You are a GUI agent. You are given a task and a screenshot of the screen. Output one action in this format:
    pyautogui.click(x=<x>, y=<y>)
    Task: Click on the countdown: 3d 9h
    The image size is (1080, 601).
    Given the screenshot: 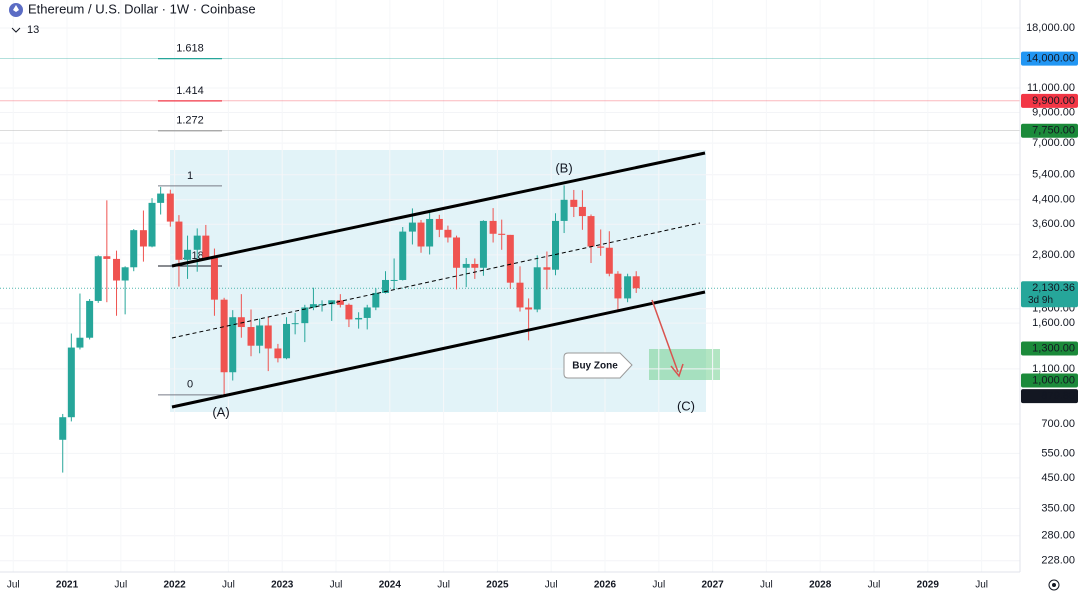 What is the action you would take?
    pyautogui.click(x=1040, y=300)
    